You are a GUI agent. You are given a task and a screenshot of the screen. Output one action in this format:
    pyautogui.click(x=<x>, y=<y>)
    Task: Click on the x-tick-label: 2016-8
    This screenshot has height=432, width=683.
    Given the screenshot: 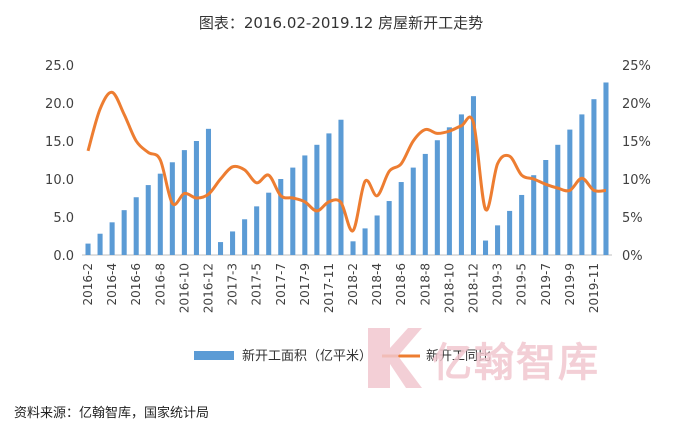 What is the action you would take?
    pyautogui.click(x=160, y=284)
    